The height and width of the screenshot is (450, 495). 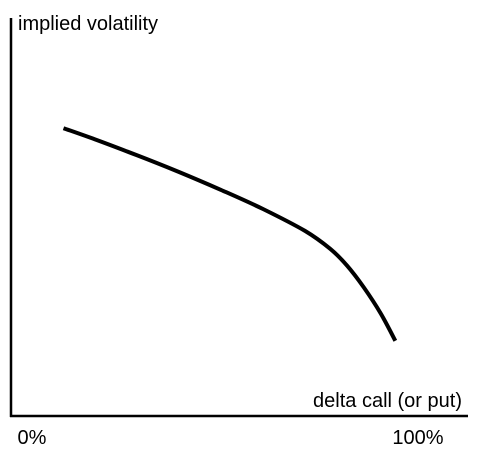 I want to click on x-tick-label: 100%, so click(x=417, y=438).